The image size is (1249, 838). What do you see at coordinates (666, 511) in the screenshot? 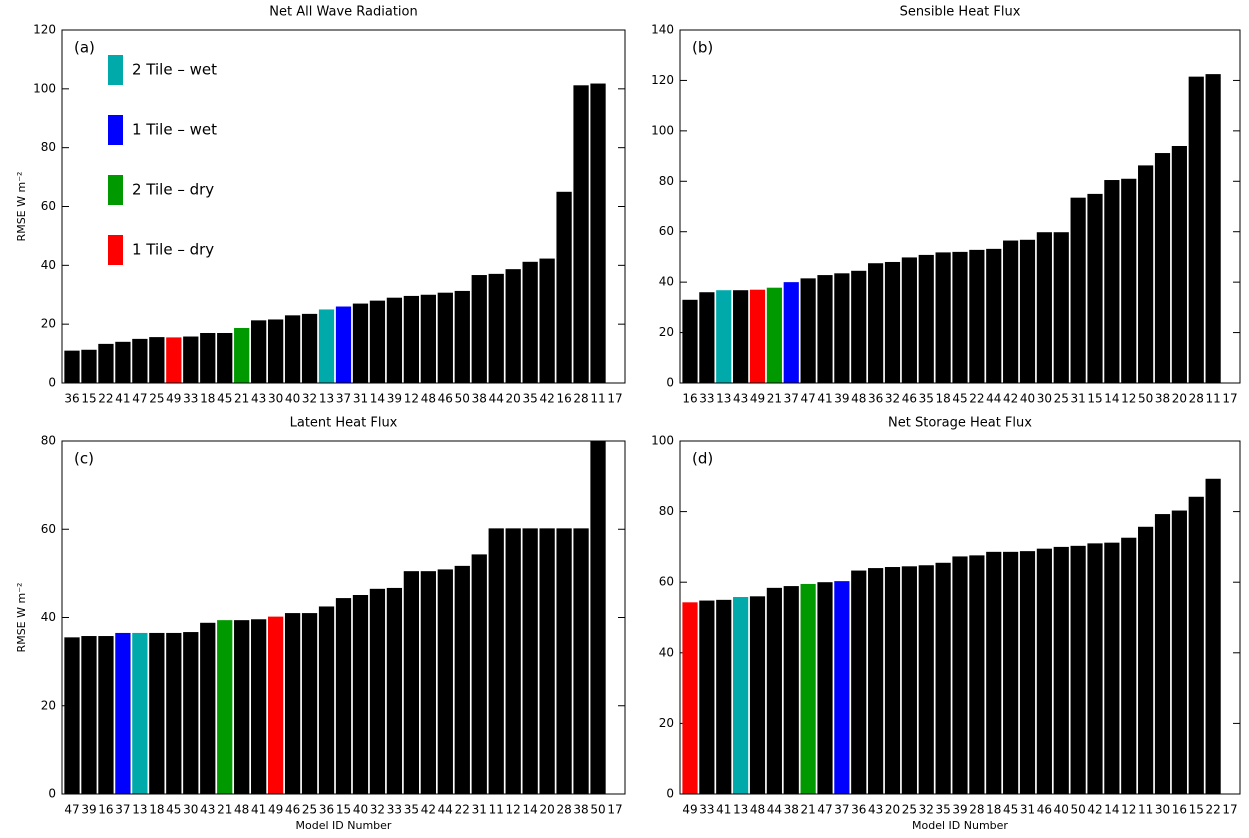
I see `y-tick-label: 80` at bounding box center [666, 511].